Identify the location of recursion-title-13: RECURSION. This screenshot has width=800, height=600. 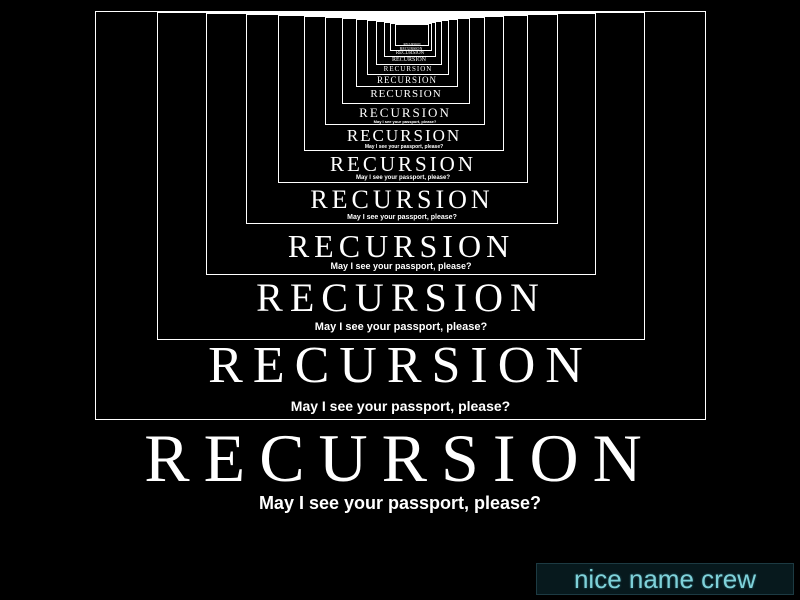
(411, 48).